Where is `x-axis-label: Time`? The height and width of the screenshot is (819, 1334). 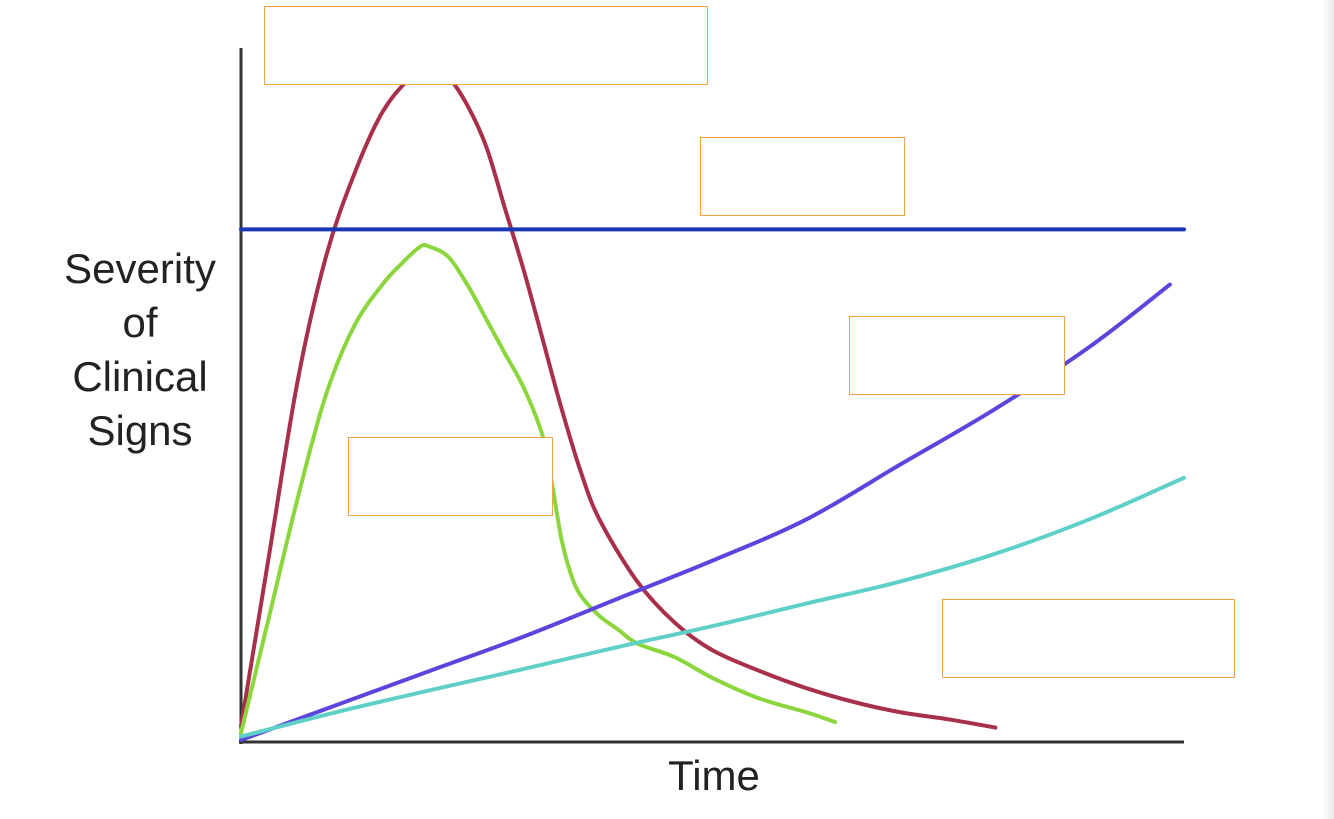
x-axis-label: Time is located at coordinates (714, 775).